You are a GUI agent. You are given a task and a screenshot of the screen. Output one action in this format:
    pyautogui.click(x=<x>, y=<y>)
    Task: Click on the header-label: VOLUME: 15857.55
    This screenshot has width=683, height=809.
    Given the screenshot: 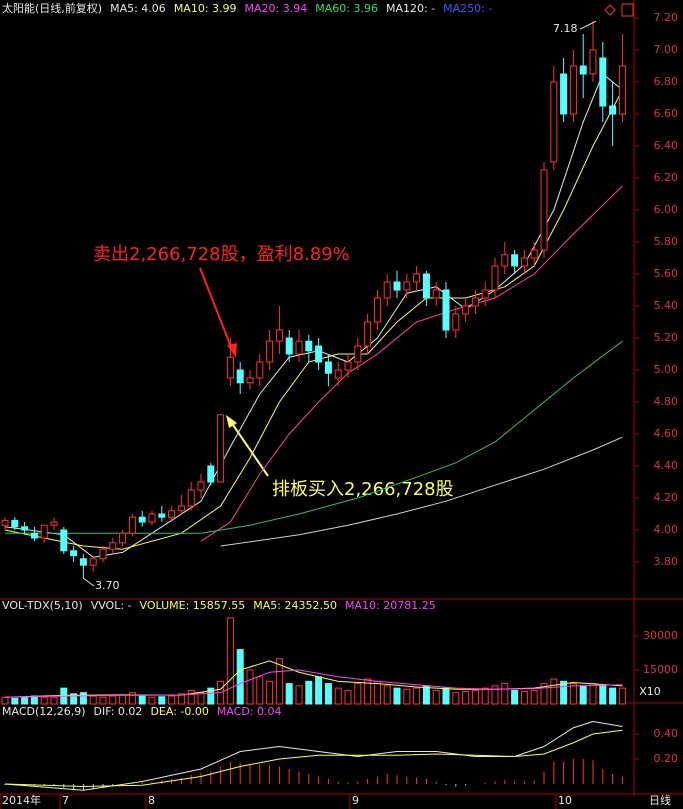 What is the action you would take?
    pyautogui.click(x=193, y=605)
    